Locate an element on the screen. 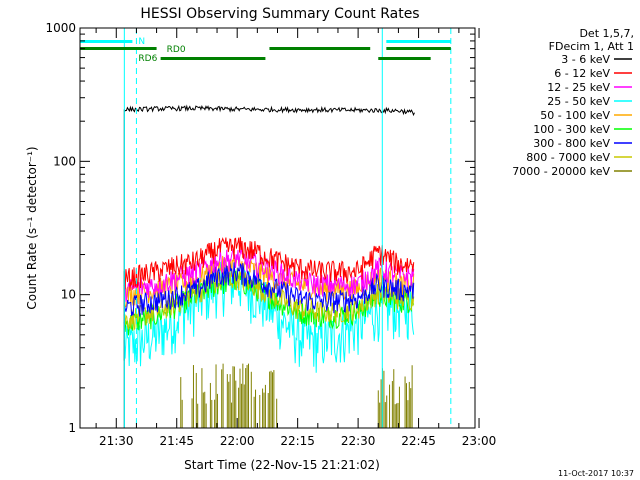 Image resolution: width=640 pixels, height=480 pixels. legend-label: 25 - 50 keV is located at coordinates (578, 101).